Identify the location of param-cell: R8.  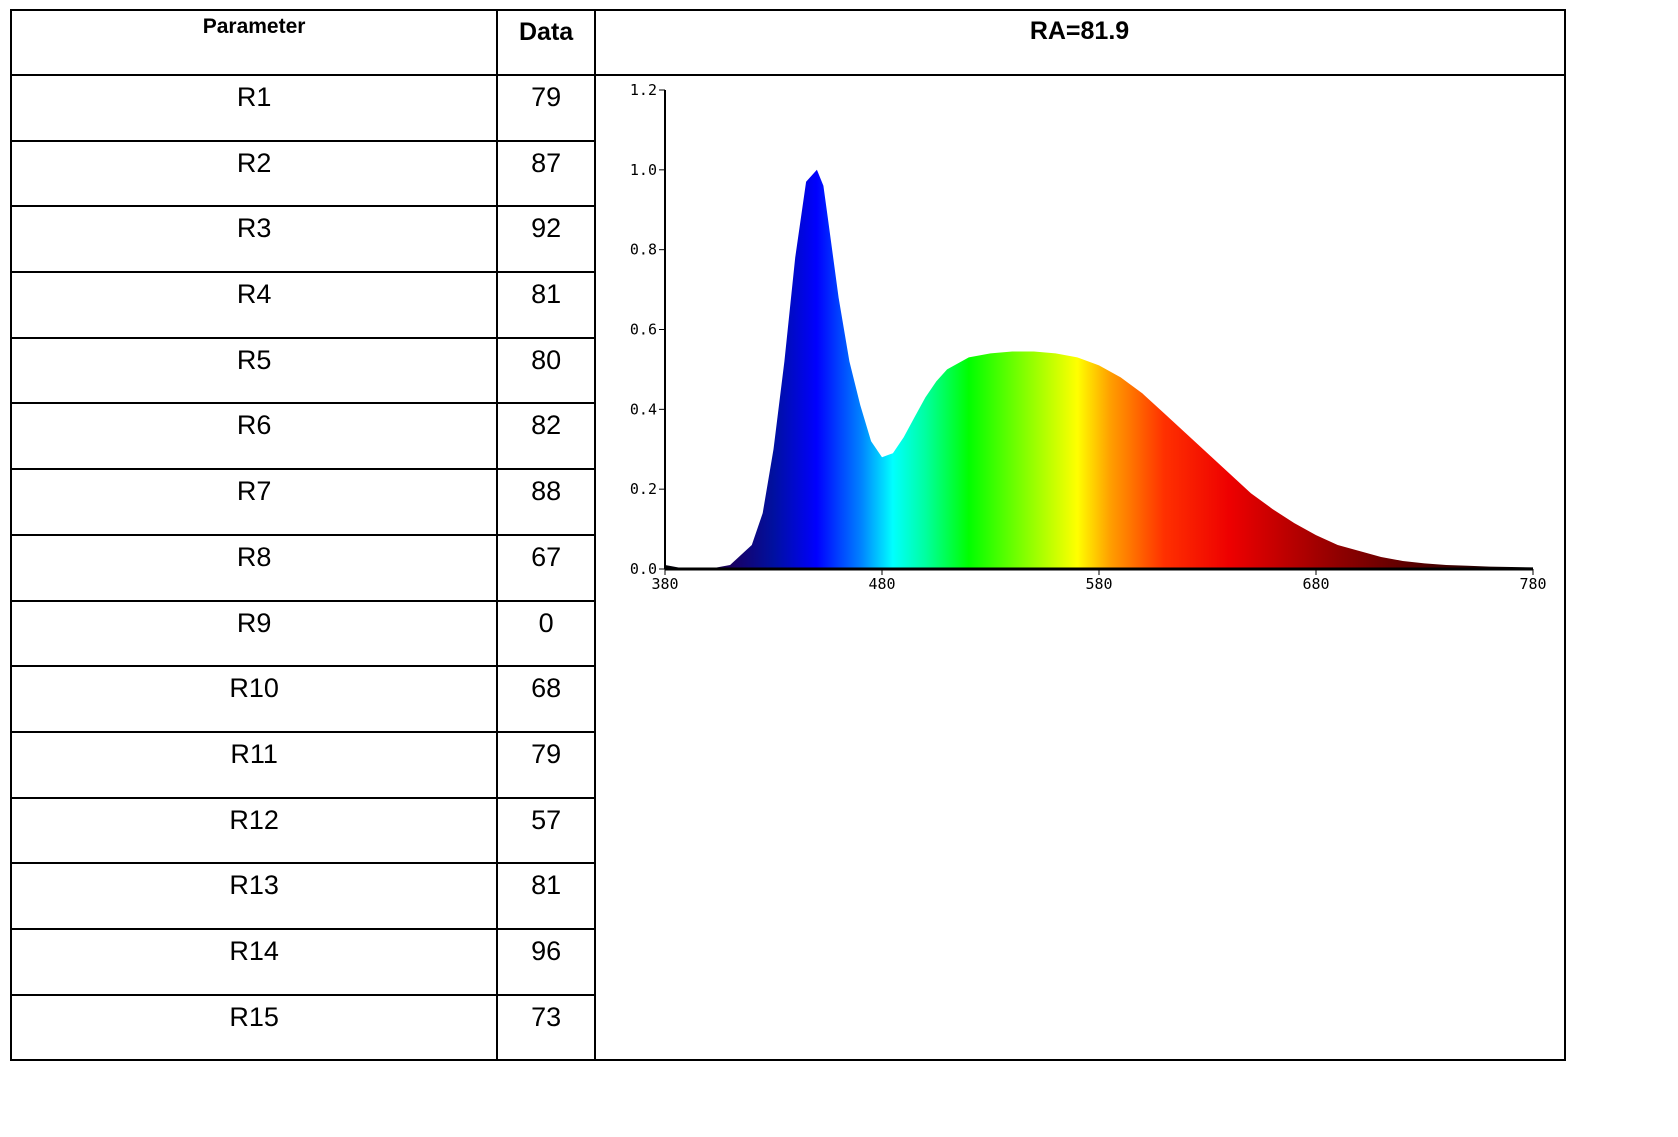
(254, 567).